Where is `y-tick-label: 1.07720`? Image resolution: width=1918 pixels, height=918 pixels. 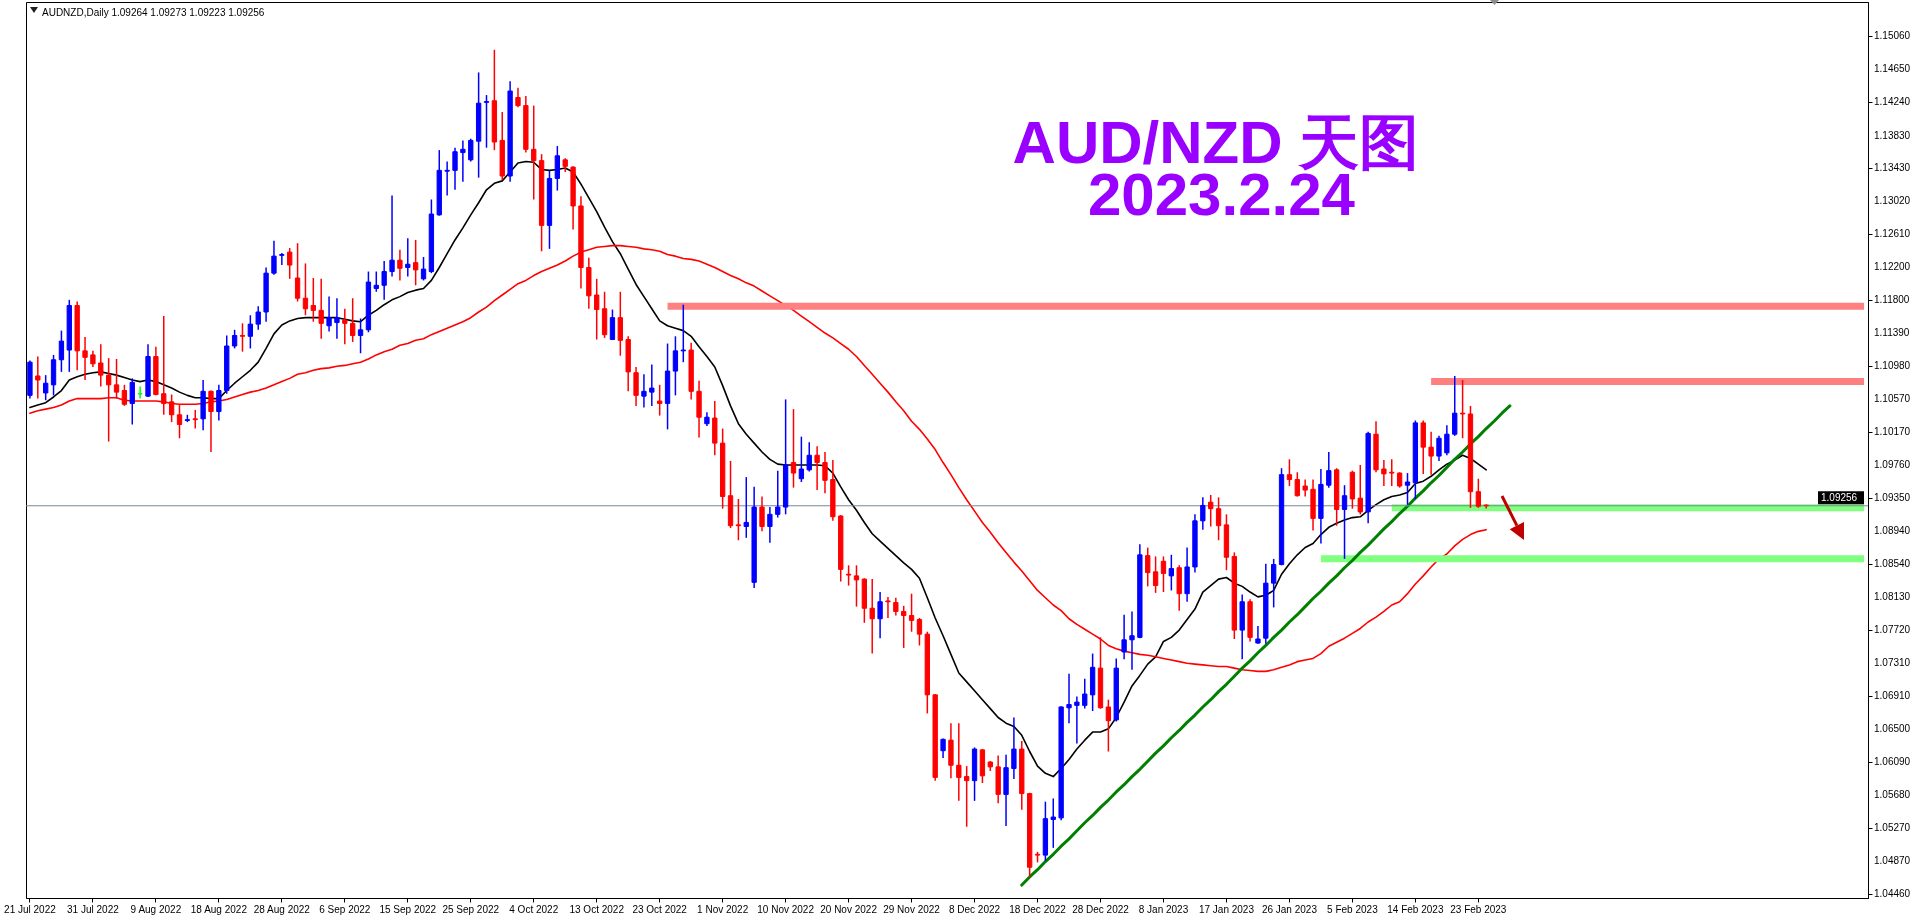
y-tick-label: 1.07720 is located at coordinates (1892, 630).